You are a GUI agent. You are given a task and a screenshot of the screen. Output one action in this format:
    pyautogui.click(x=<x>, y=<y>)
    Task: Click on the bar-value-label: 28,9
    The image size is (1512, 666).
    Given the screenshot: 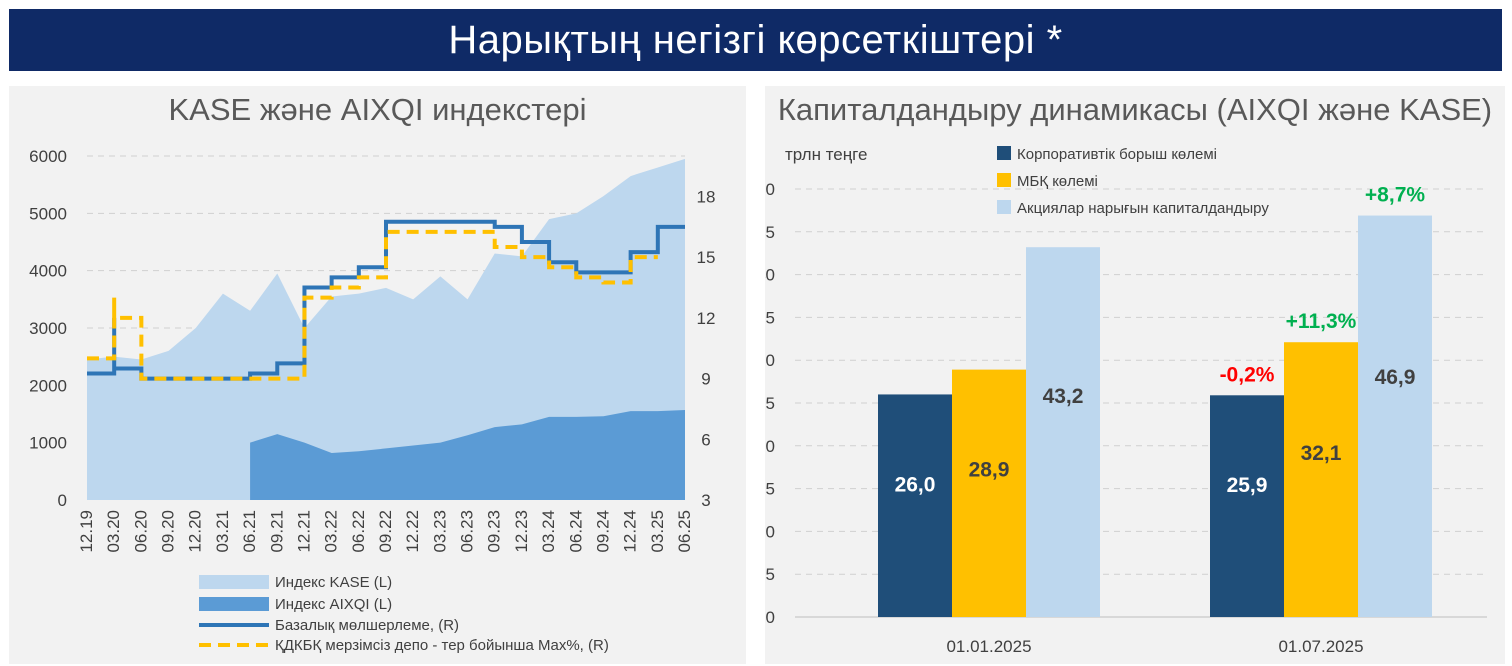 What is the action you would take?
    pyautogui.click(x=989, y=470)
    